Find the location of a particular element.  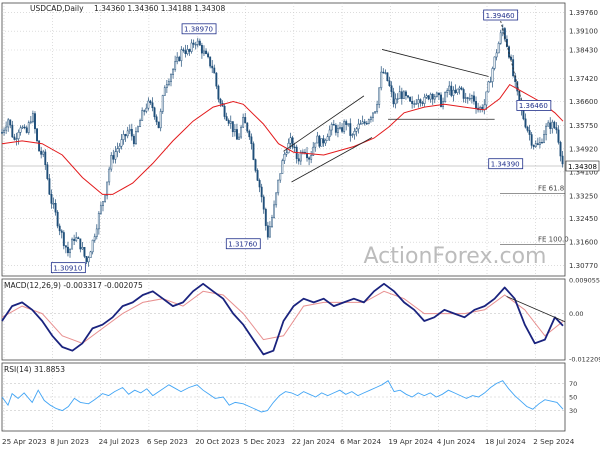

x-tick-label: 22 Jan 2024 is located at coordinates (314, 441).